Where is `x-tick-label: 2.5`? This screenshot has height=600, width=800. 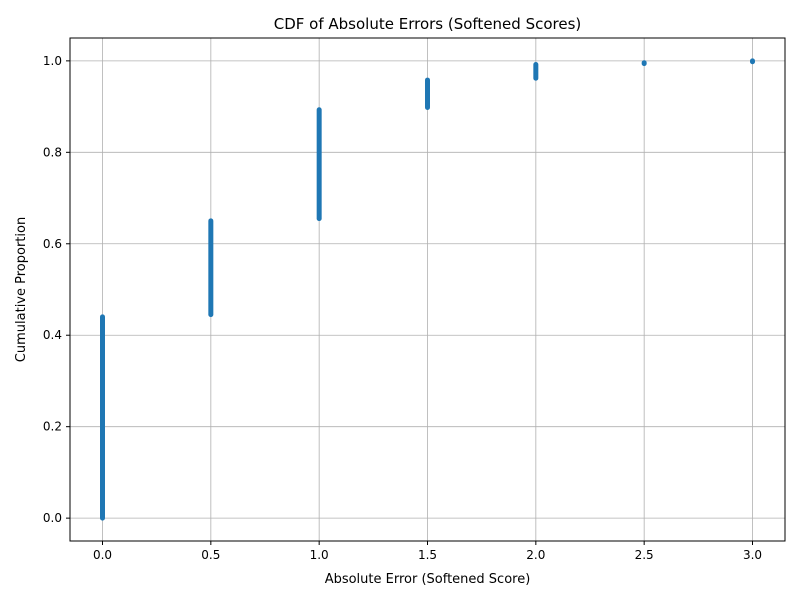 x-tick-label: 2.5 is located at coordinates (644, 555).